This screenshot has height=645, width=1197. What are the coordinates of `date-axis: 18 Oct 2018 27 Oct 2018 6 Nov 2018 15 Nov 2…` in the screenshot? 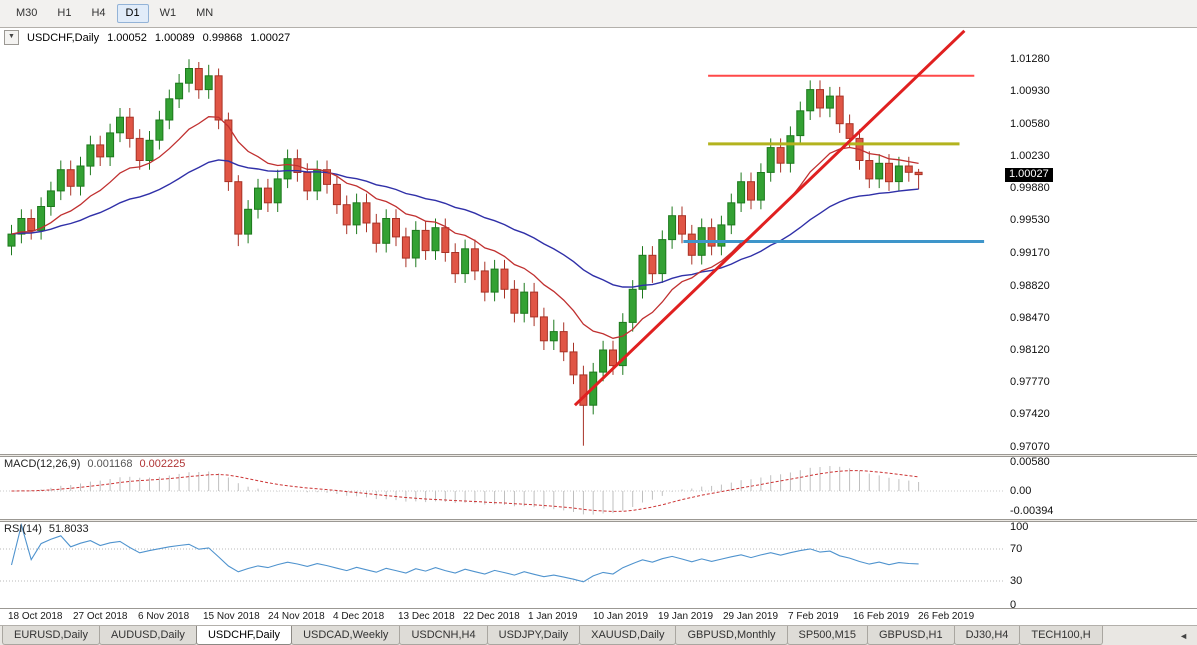 It's located at (598, 616).